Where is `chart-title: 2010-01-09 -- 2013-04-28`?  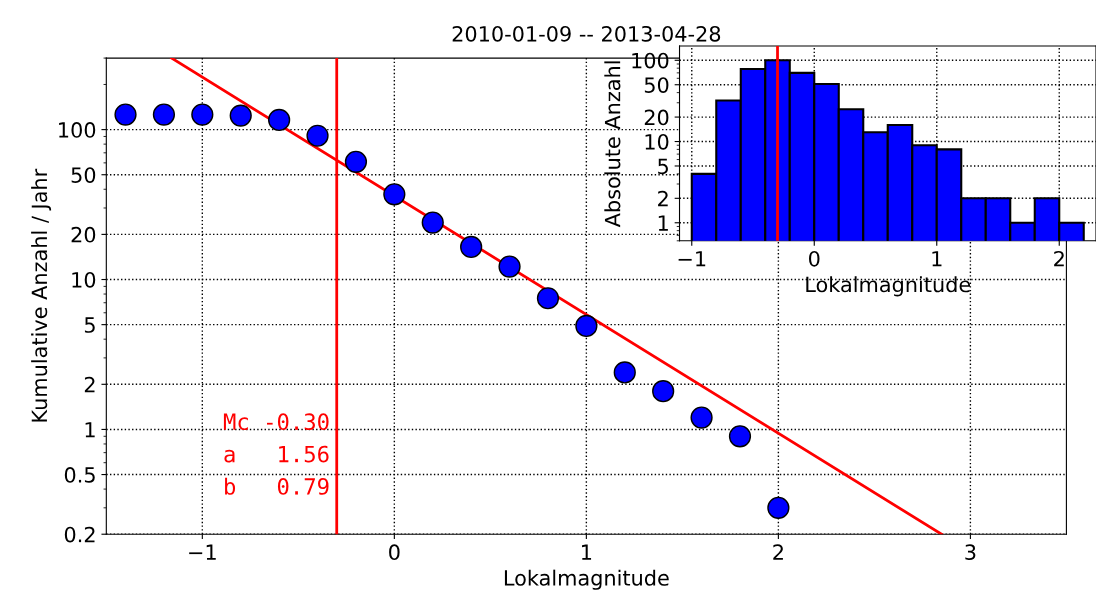 chart-title: 2010-01-09 -- 2013-04-28 is located at coordinates (586, 33).